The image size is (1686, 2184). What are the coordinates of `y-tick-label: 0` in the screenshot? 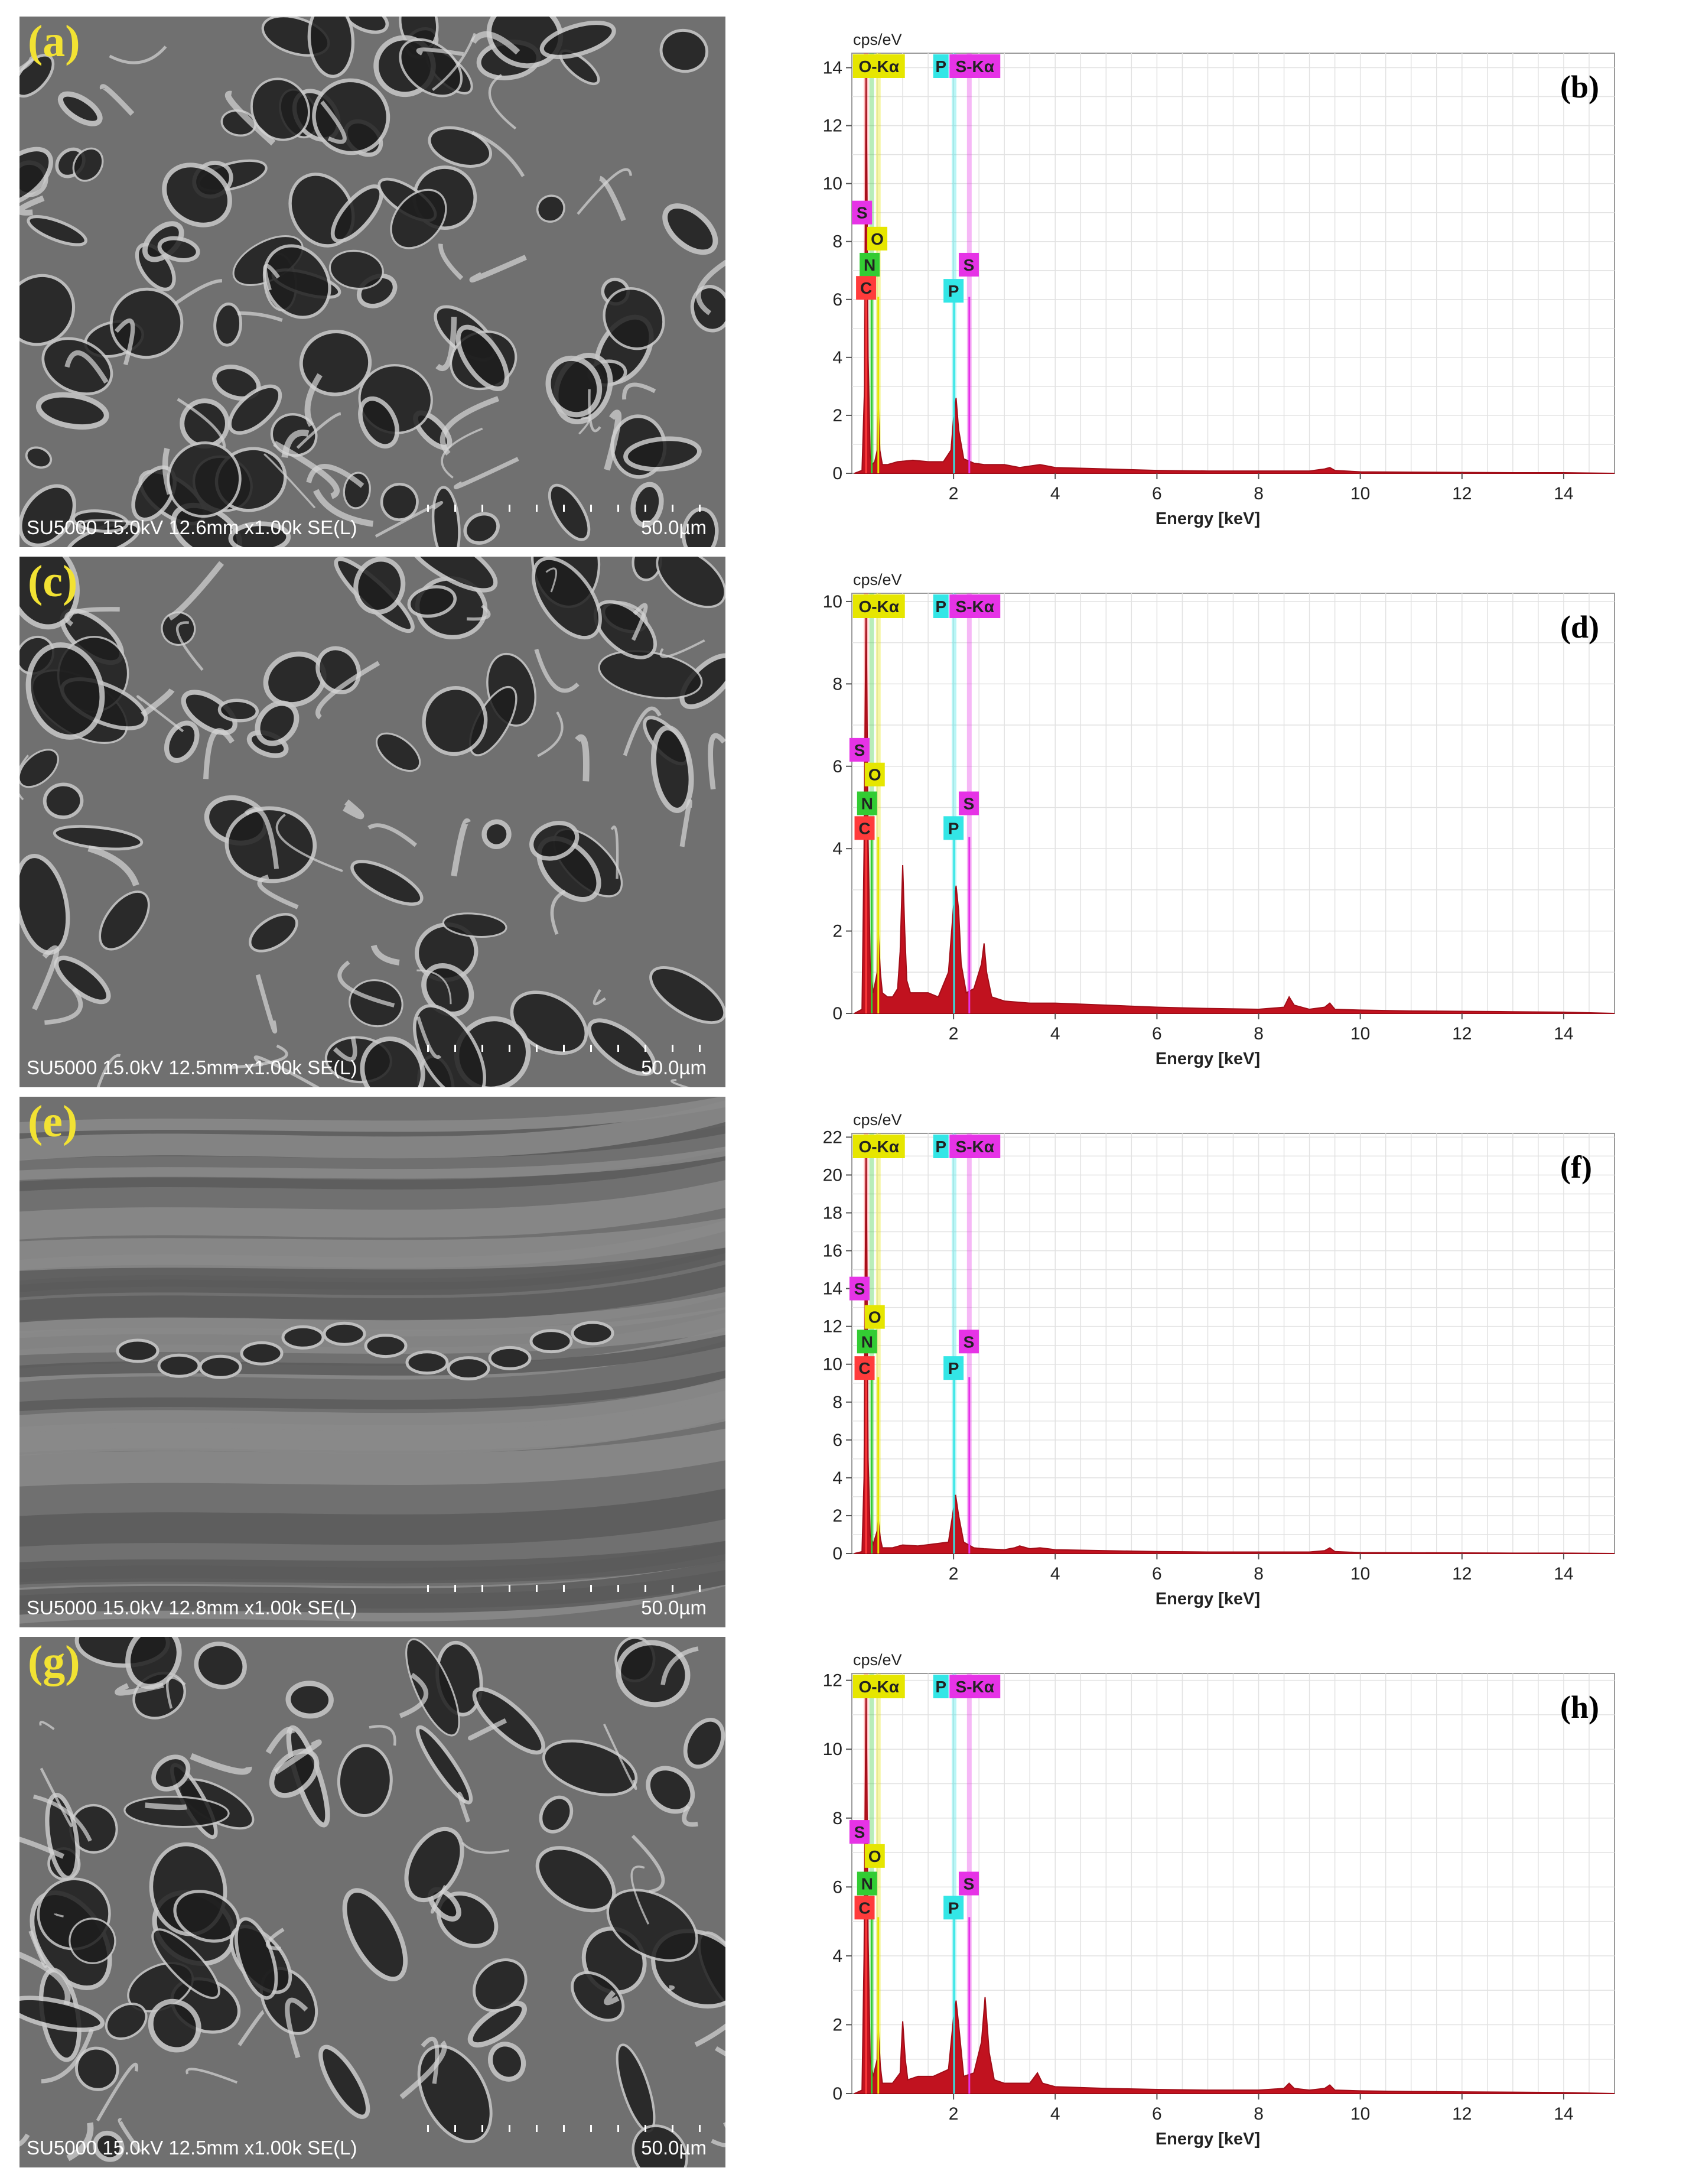 It's located at (837, 473).